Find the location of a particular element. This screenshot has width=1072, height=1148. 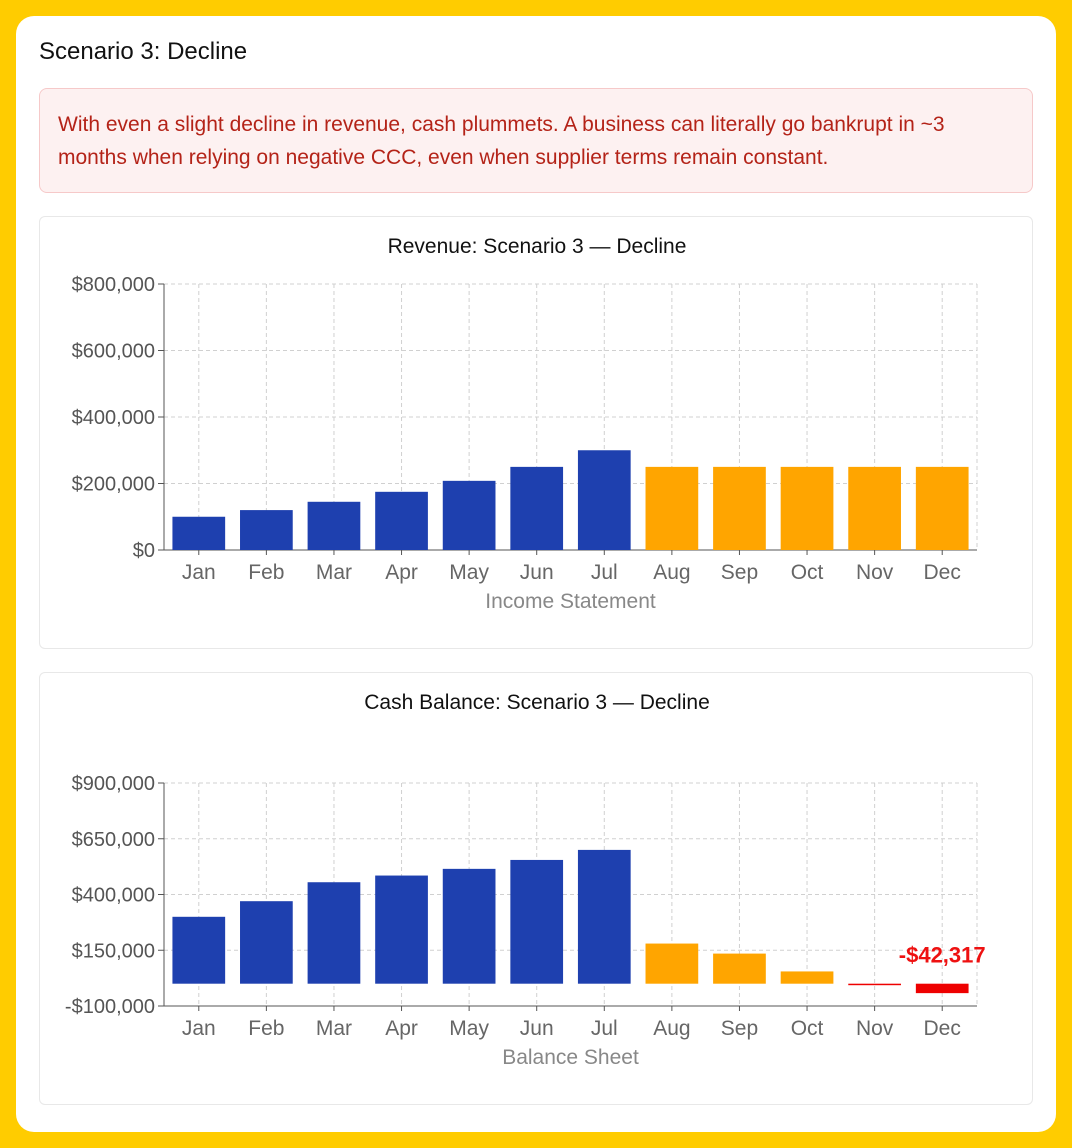

revenue-bar-may is located at coordinates (469, 515).